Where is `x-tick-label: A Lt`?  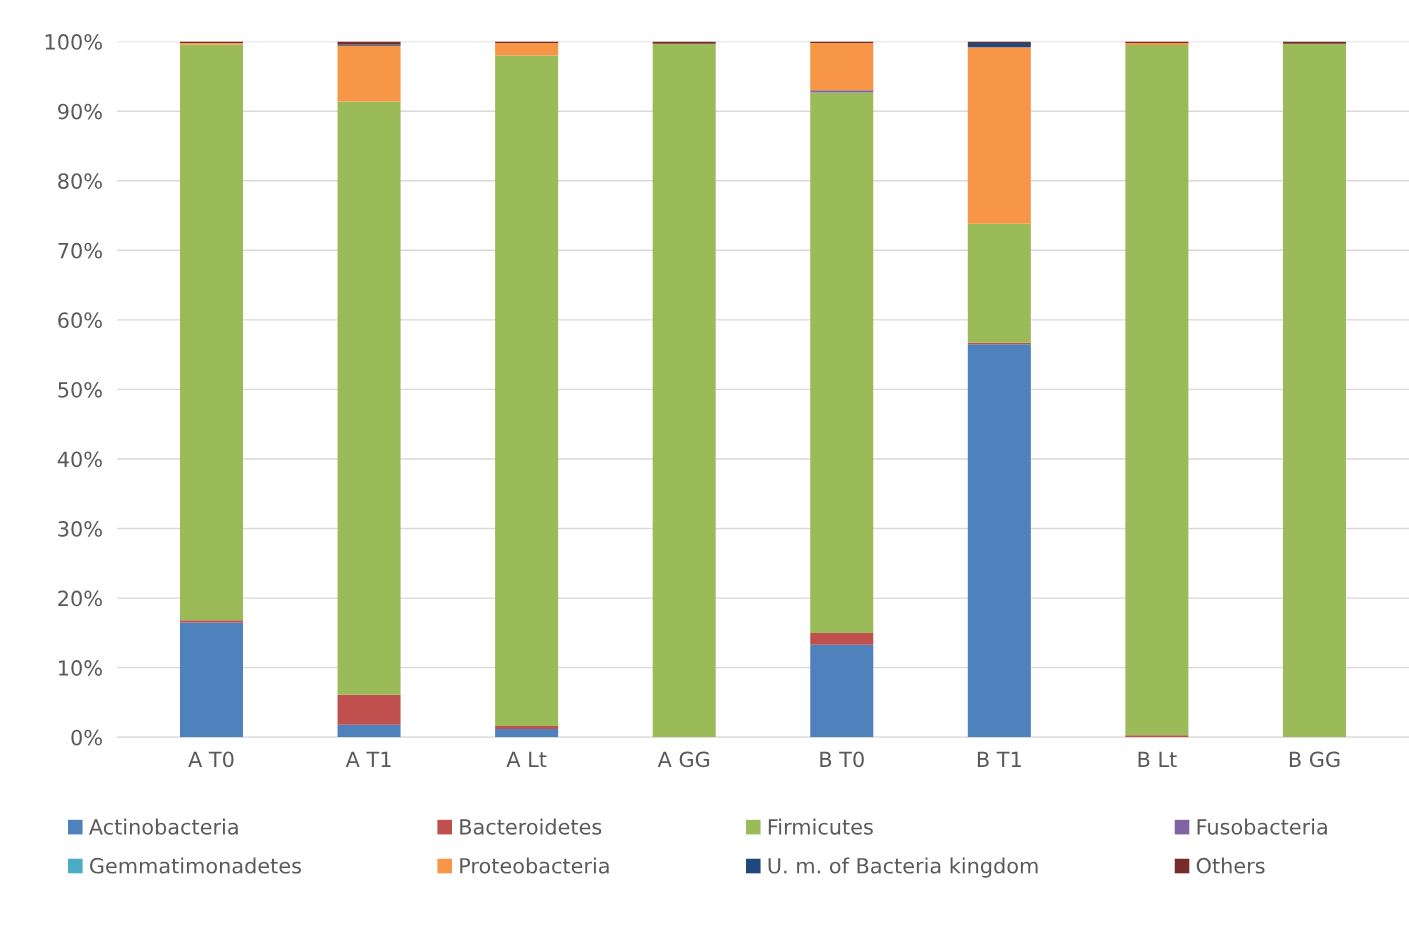 x-tick-label: A Lt is located at coordinates (526, 759).